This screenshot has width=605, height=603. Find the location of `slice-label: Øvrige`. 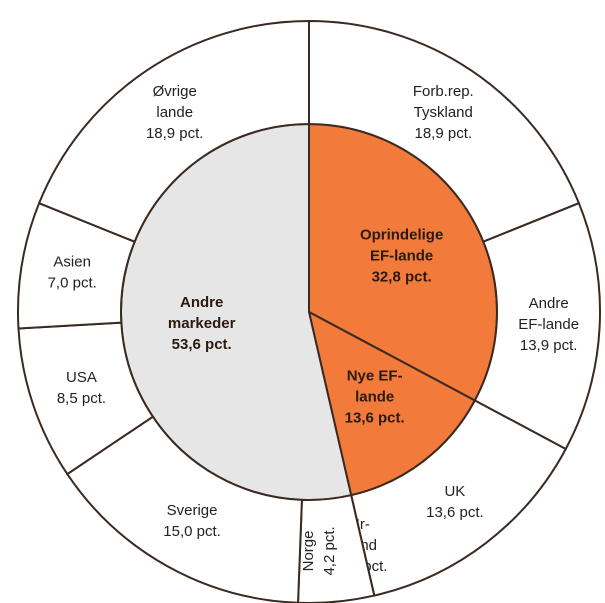

slice-label: Øvrige is located at coordinates (175, 91).